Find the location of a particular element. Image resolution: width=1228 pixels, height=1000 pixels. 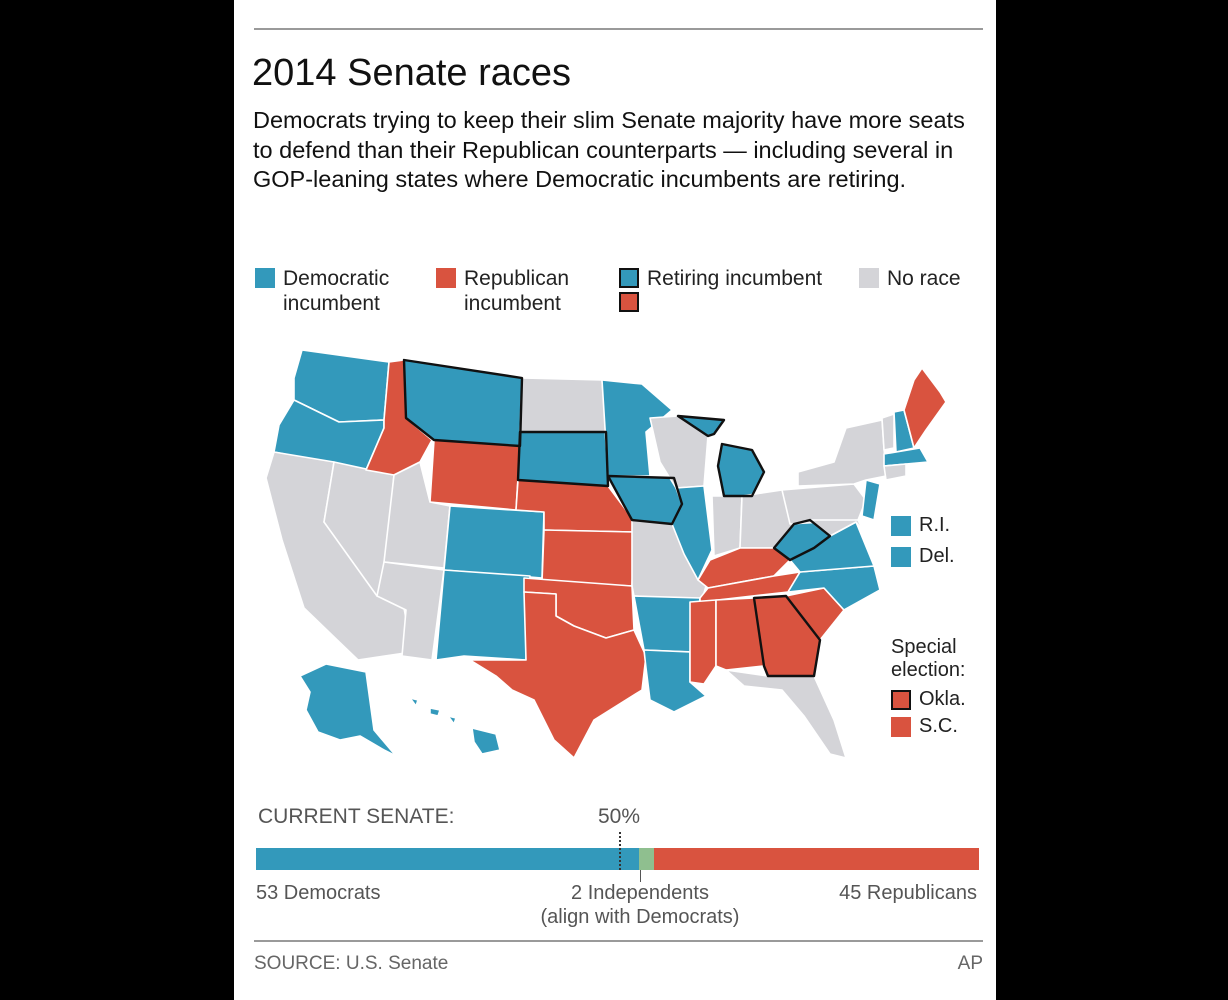

republicans-label: 45 Republicans is located at coordinates (908, 893).